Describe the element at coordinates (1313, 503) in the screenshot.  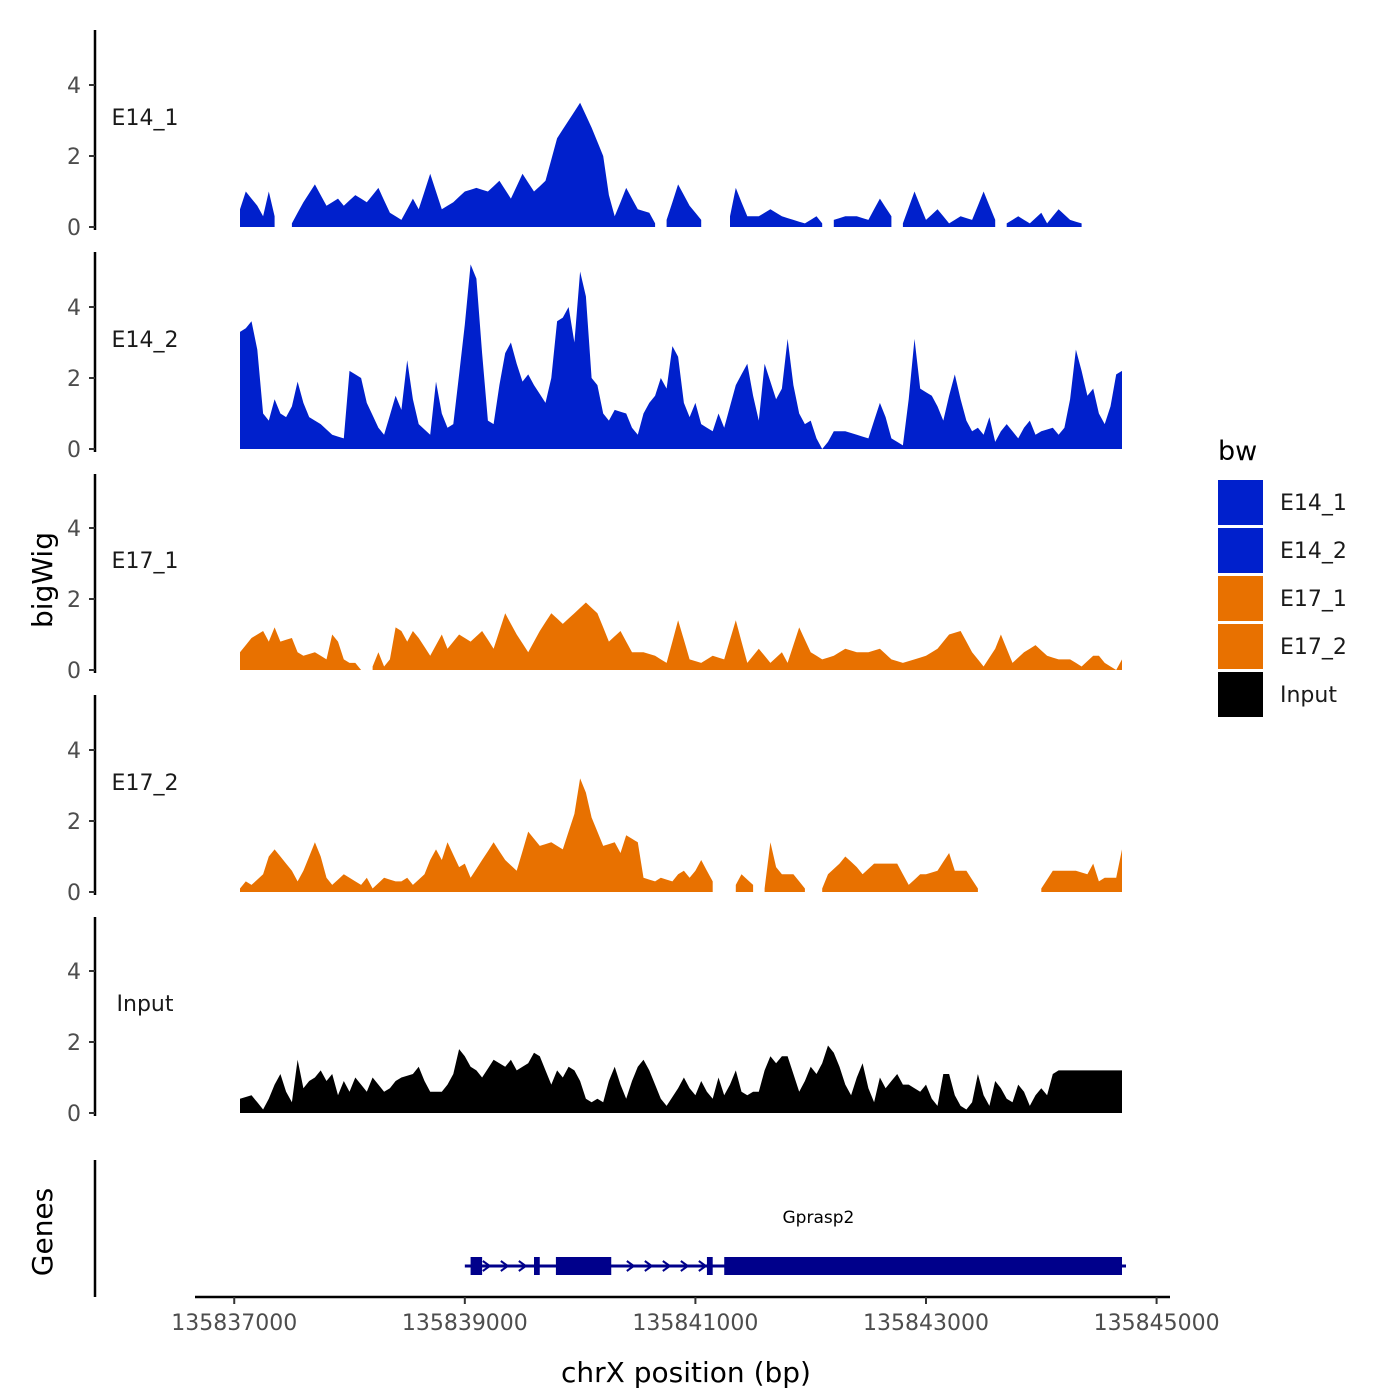
I see `legend-label-E14_1: E14_1` at that location.